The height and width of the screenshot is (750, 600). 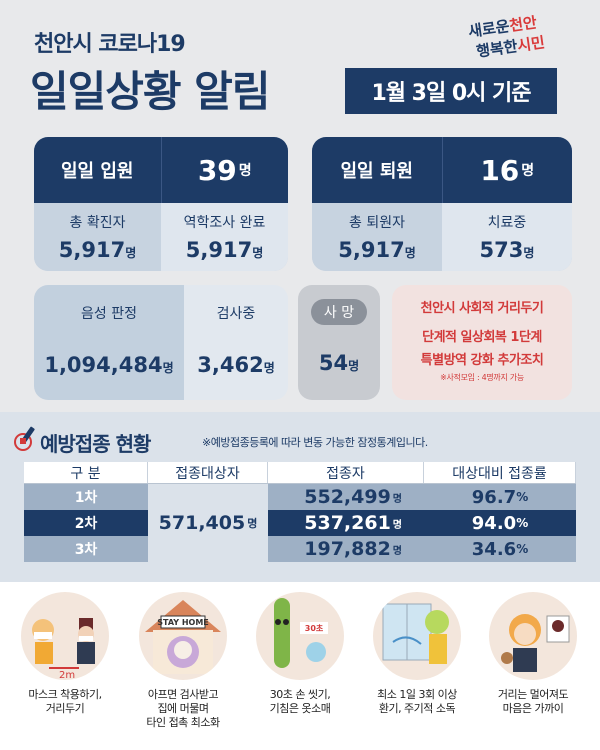 I want to click on vaccination-note: ※예방접종등록에 따라 변동 가능한 잠정통계입니다., so click(x=315, y=442).